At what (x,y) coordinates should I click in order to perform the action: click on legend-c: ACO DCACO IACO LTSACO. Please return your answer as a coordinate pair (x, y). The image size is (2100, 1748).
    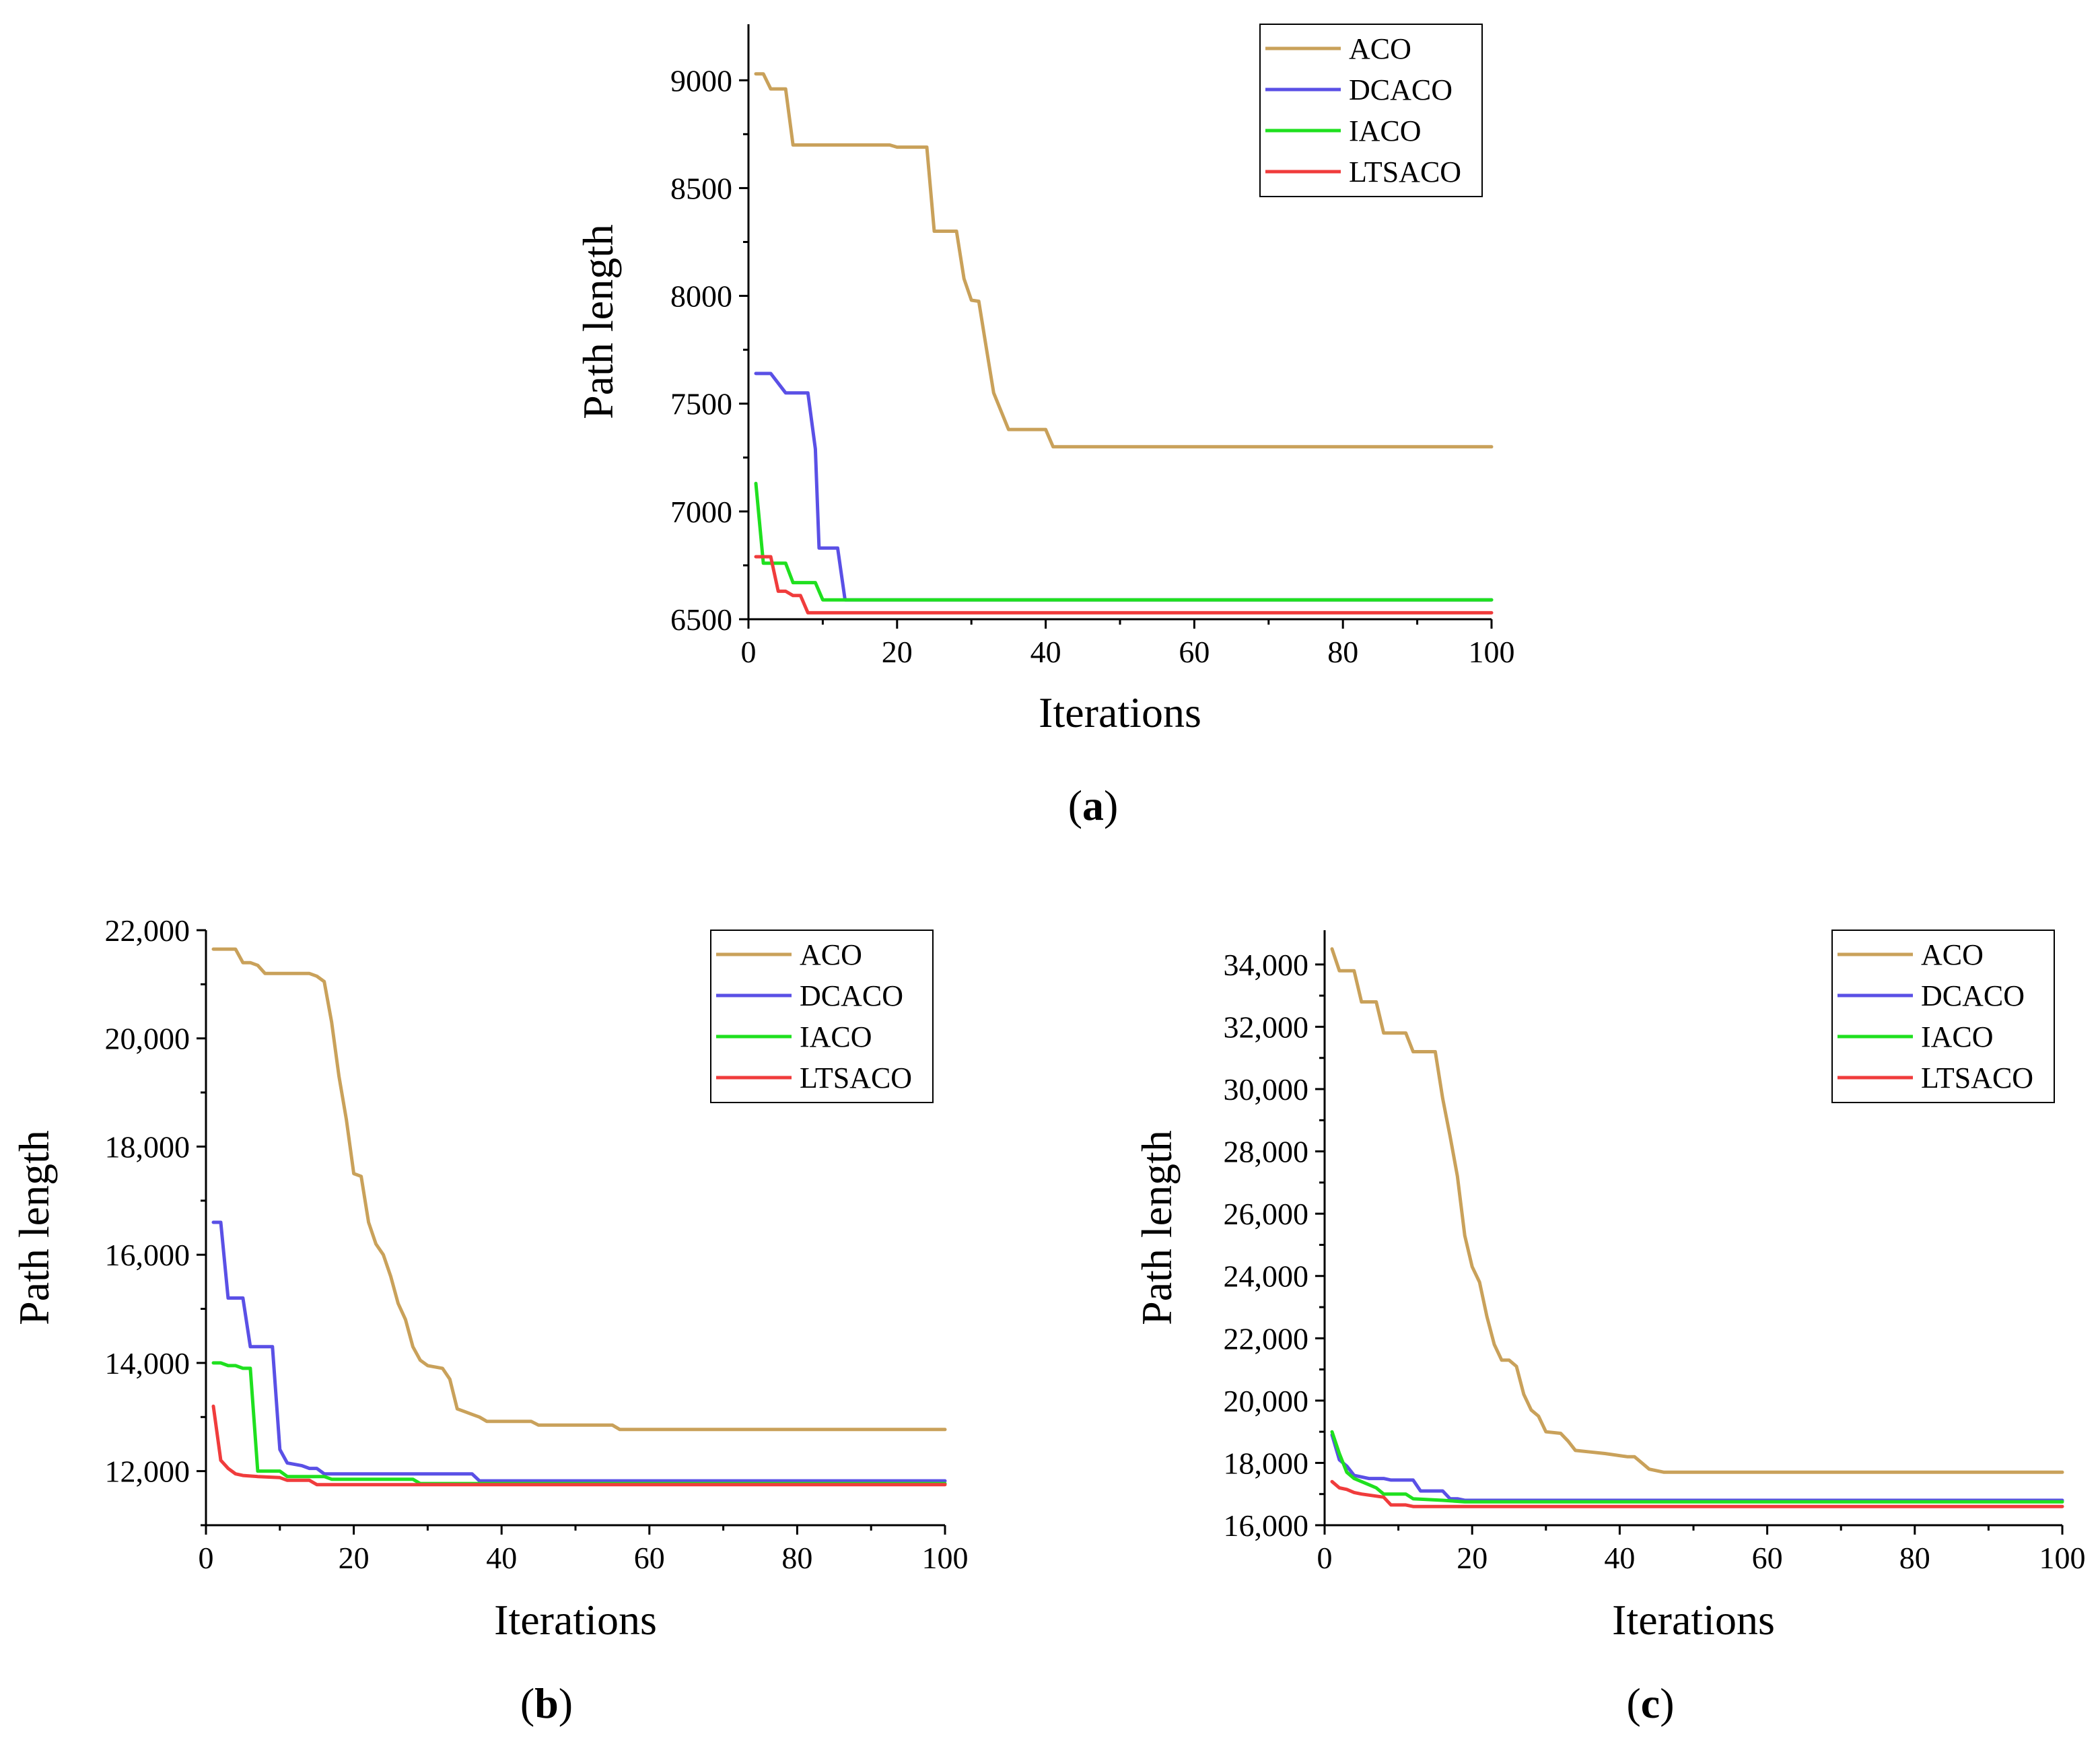
    Looking at the image, I should click on (1943, 1016).